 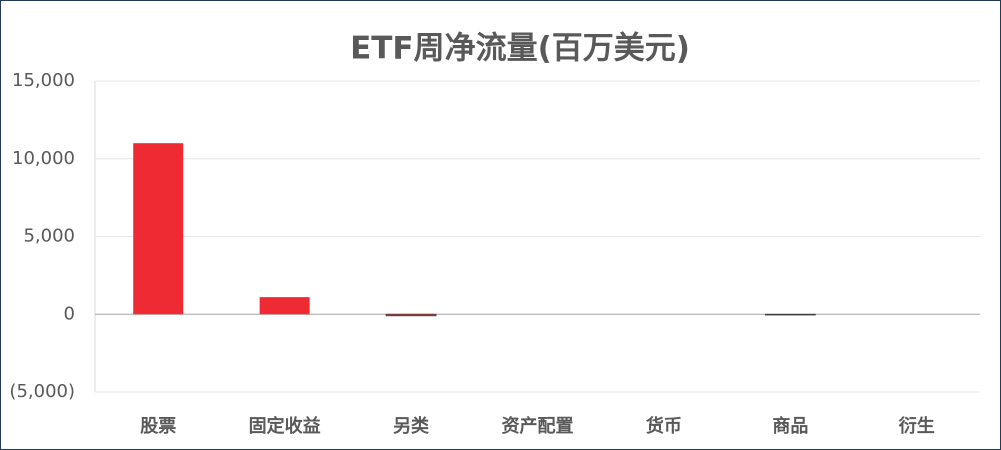 What do you see at coordinates (157, 426) in the screenshot?
I see `x-tick-label: 股票` at bounding box center [157, 426].